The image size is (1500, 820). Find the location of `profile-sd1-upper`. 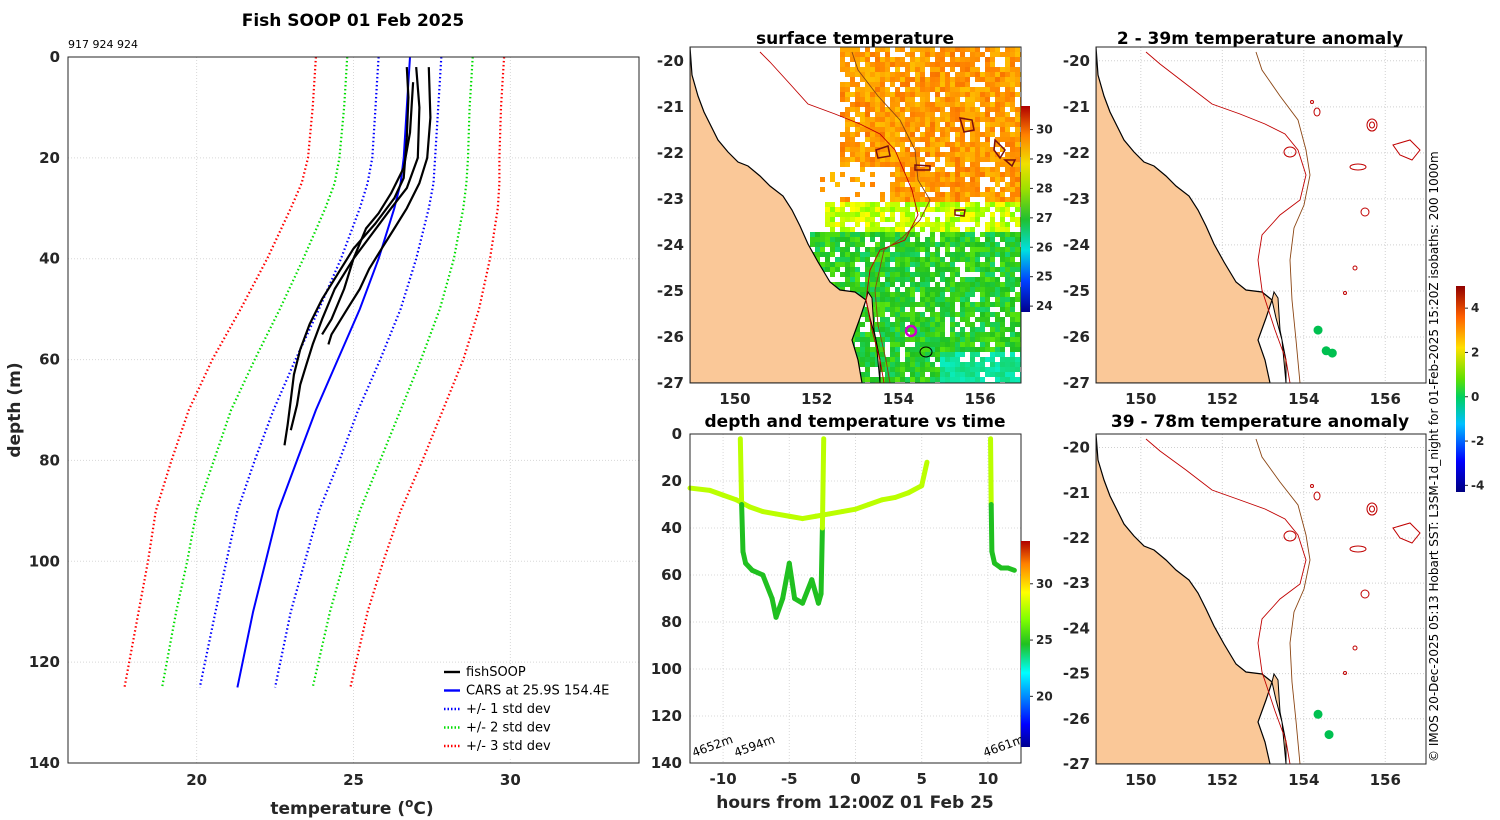

profile-sd1-upper is located at coordinates (358, 372).